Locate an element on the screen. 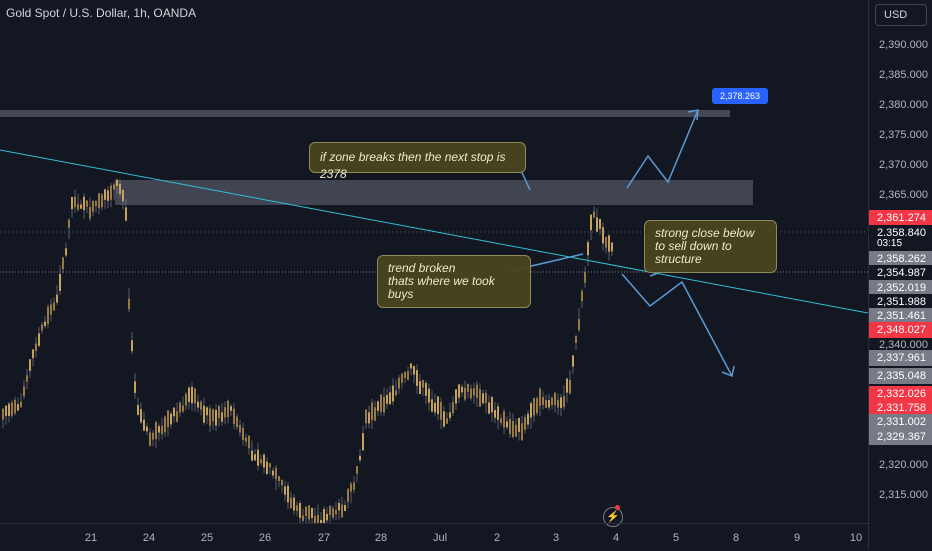  currency-button: USD is located at coordinates (901, 15).